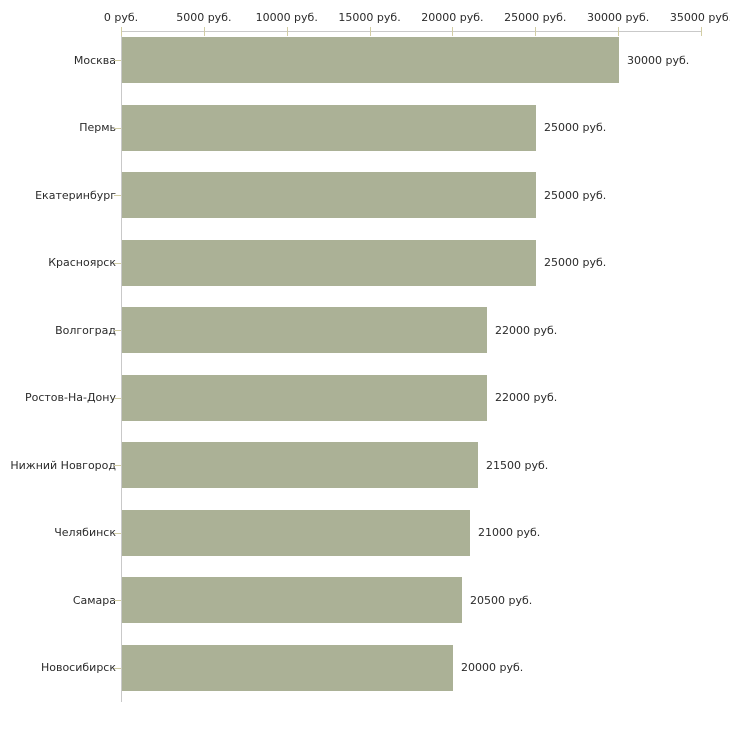  I want to click on bar-Красноярск, so click(329, 262).